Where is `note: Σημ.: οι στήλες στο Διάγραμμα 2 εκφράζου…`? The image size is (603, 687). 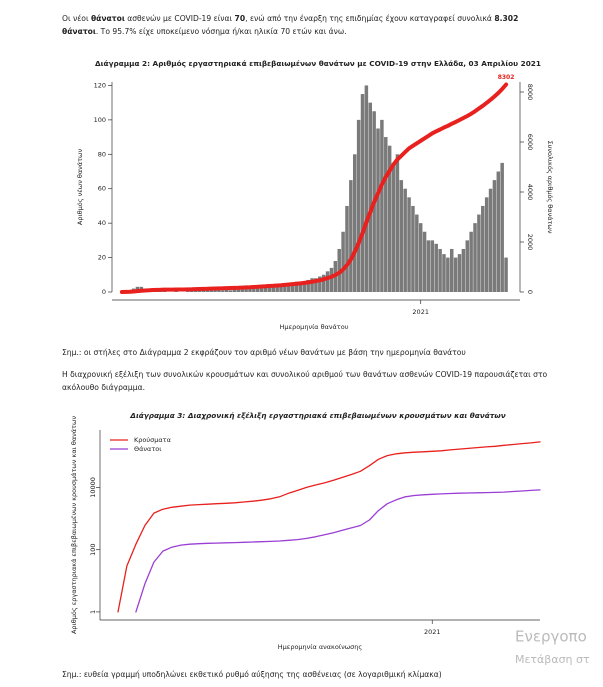 note: Σημ.: οι στήλες στο Διάγραμμα 2 εκφράζου… is located at coordinates (307, 352).